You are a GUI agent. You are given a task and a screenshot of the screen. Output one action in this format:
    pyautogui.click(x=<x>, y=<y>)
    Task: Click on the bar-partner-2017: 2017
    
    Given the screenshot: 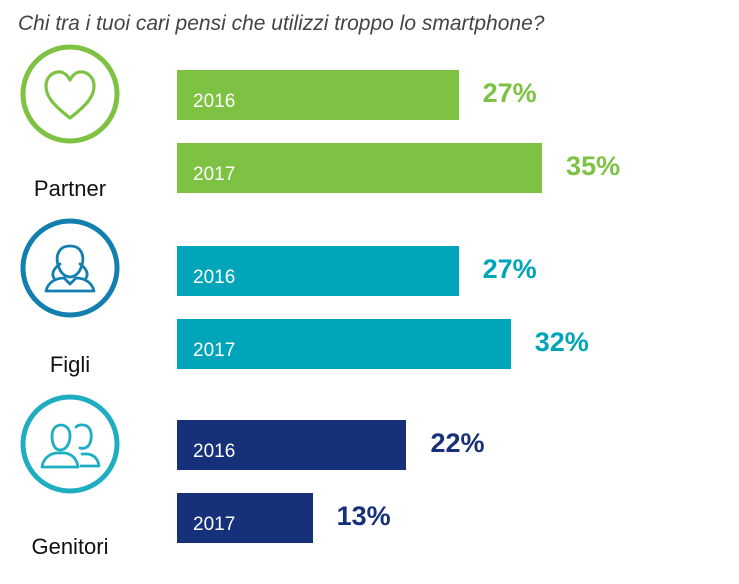 What is the action you would take?
    pyautogui.click(x=360, y=168)
    